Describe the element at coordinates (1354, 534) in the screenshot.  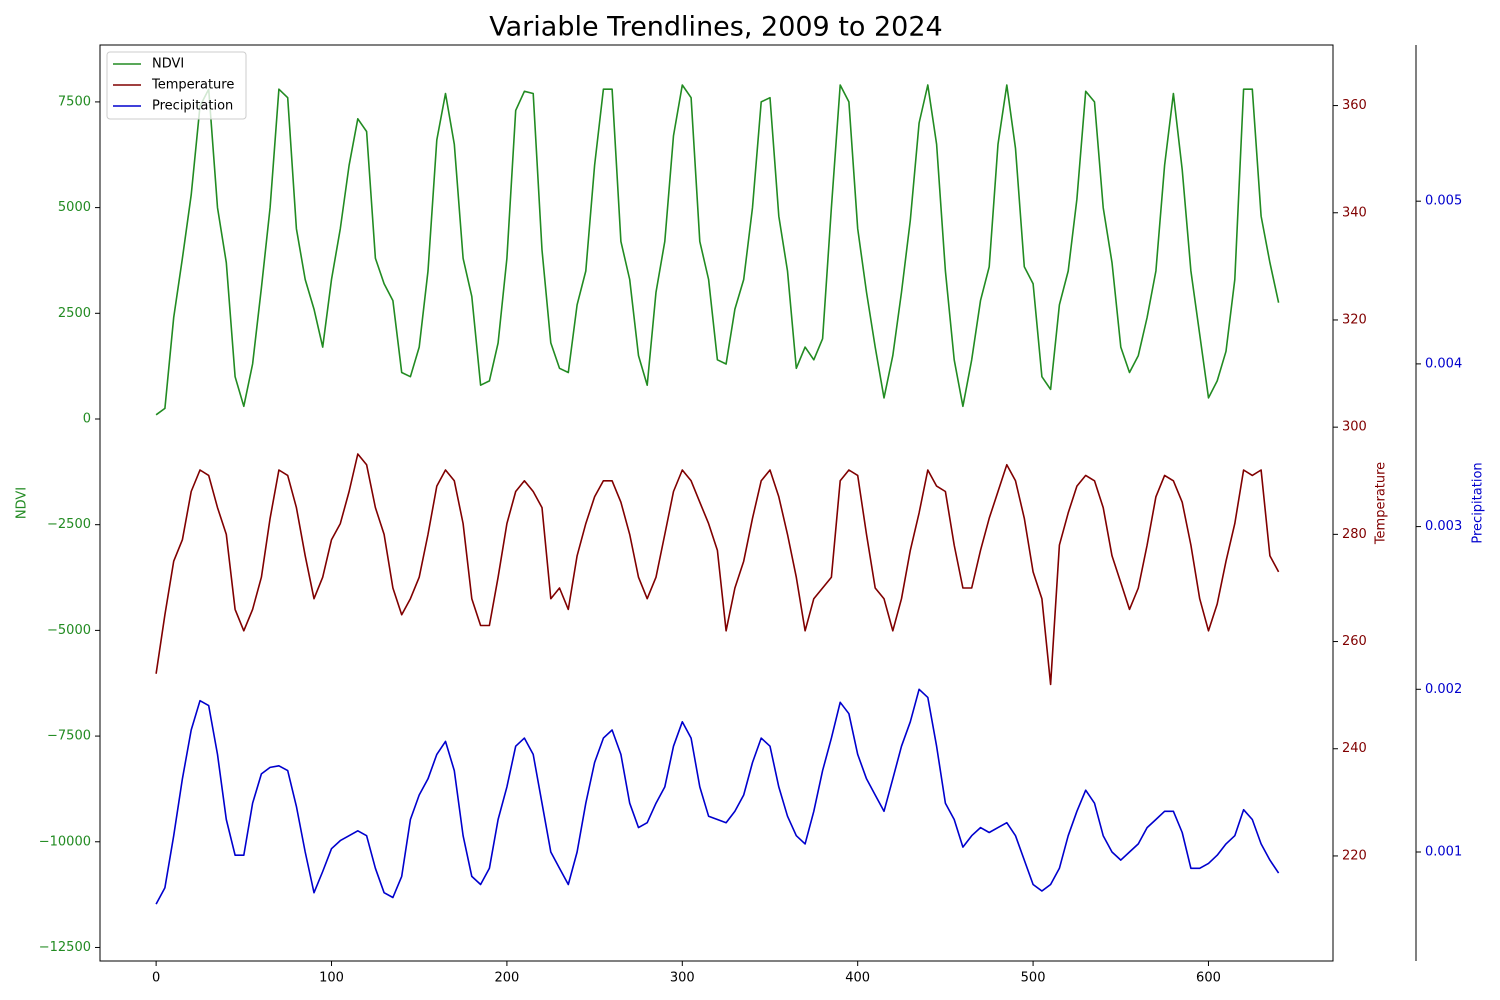
I see `y2-tick-label: 280` at that location.